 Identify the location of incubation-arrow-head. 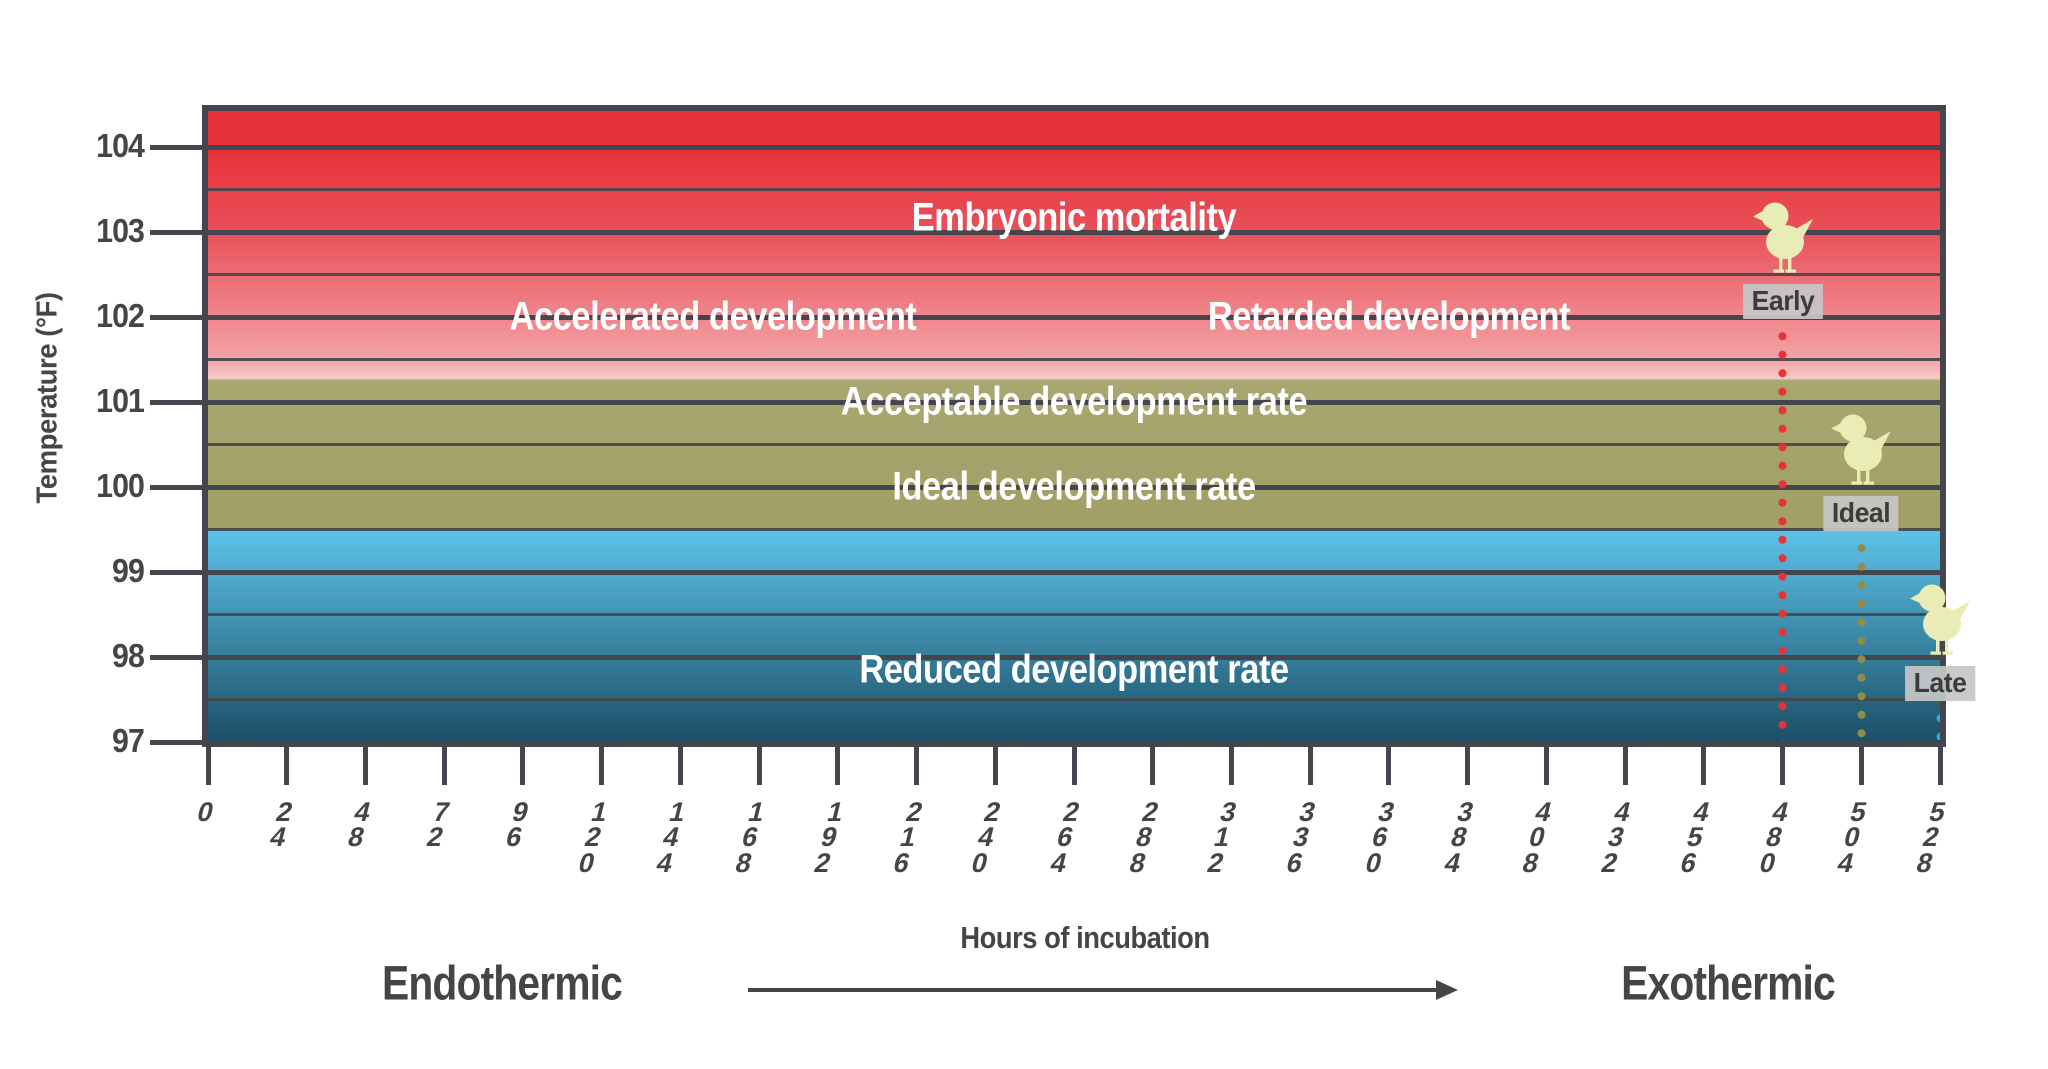
(1447, 990).